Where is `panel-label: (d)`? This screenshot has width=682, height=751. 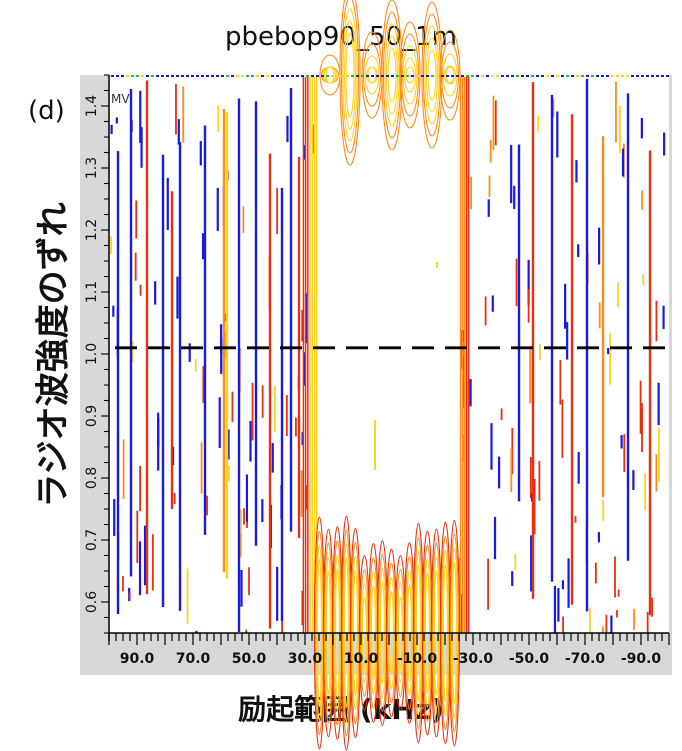
panel-label: (d) is located at coordinates (46, 111).